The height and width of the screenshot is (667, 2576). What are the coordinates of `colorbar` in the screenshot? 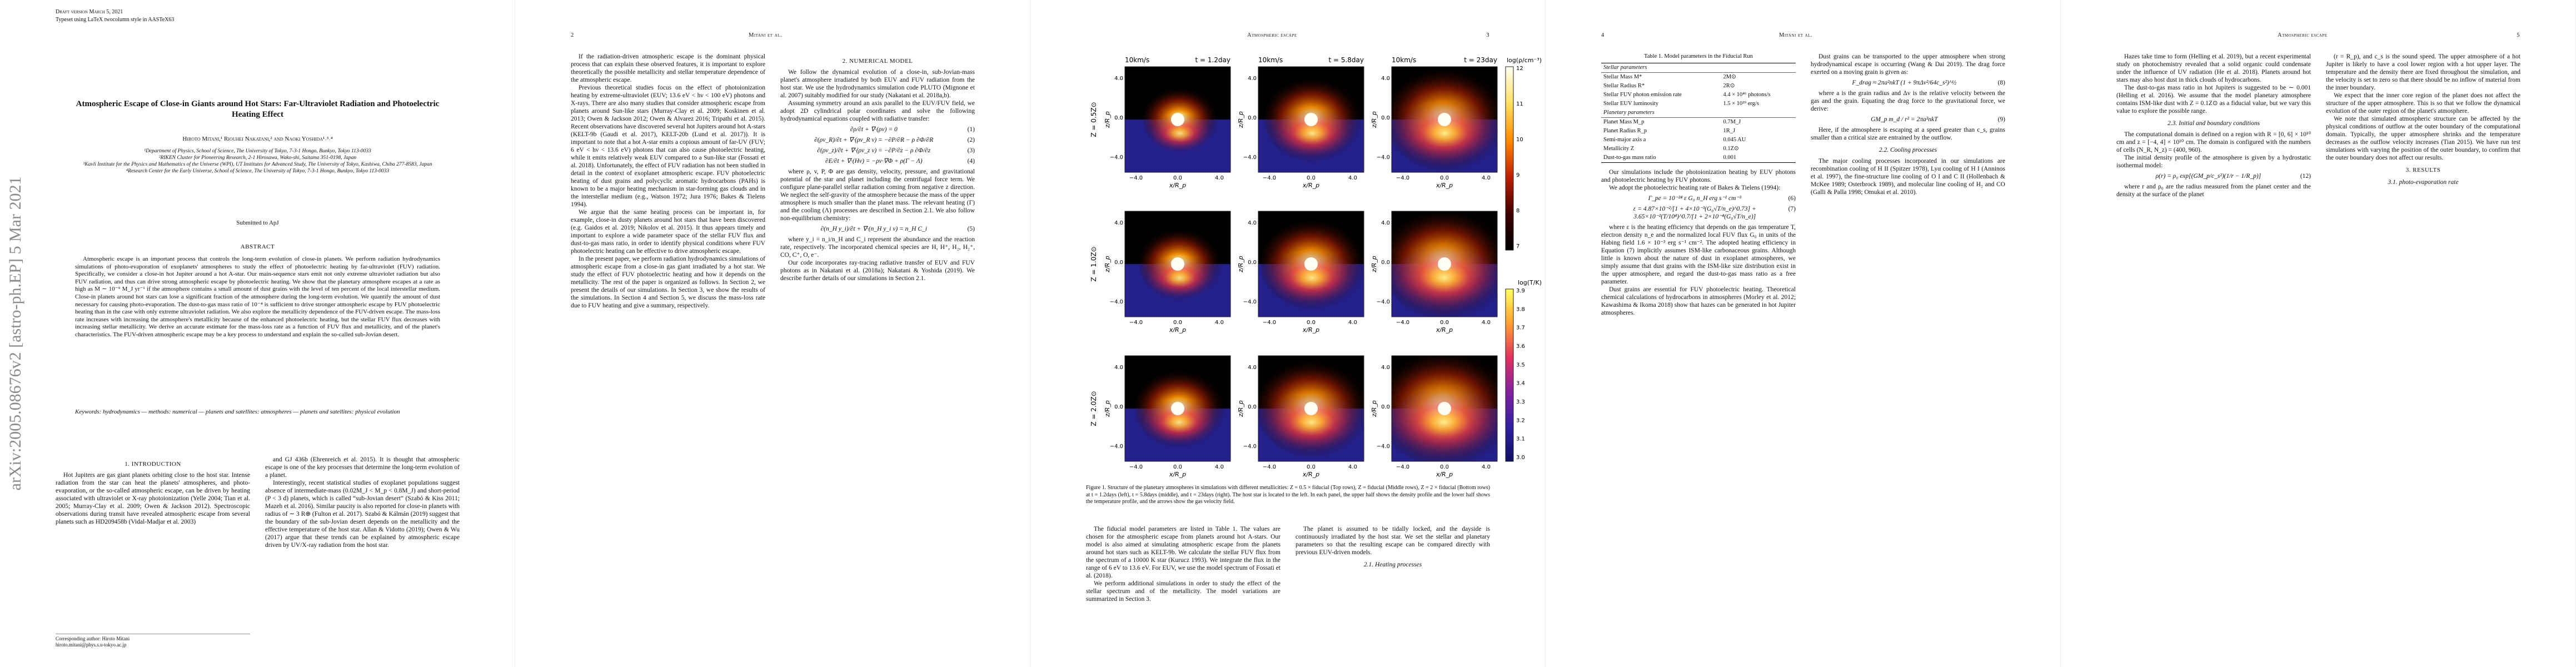 It's located at (1509, 158).